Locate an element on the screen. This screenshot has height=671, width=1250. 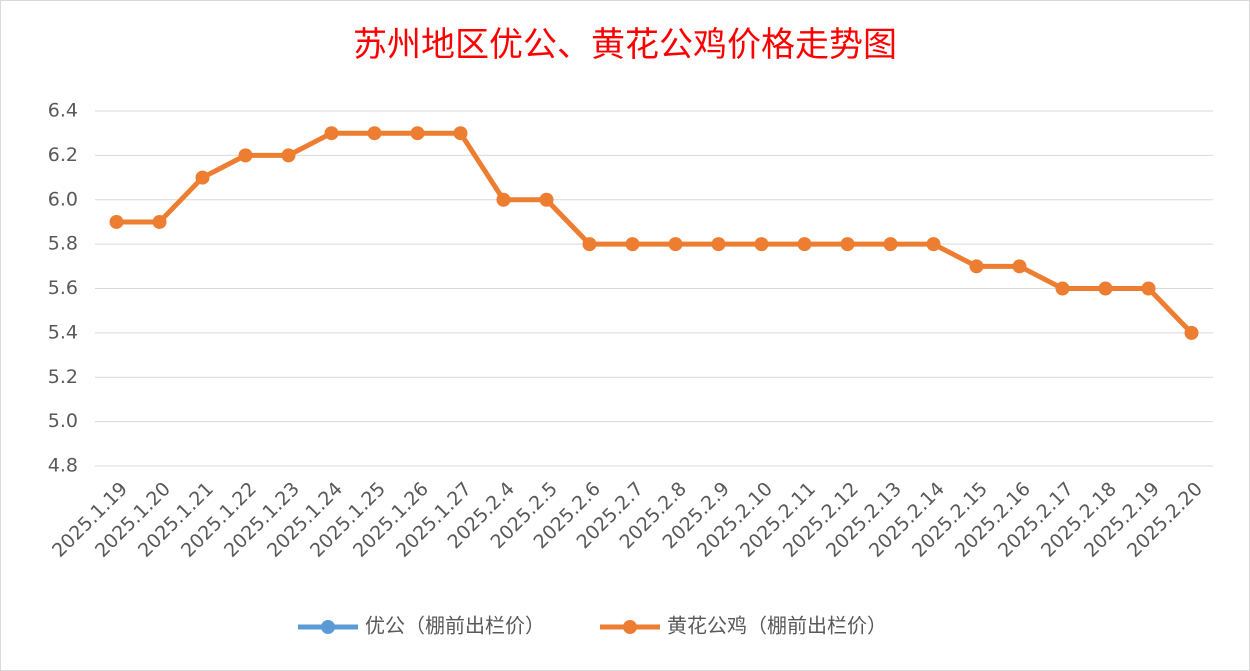
legend-label: 优公（棚前出栏价） is located at coordinates (455, 626).